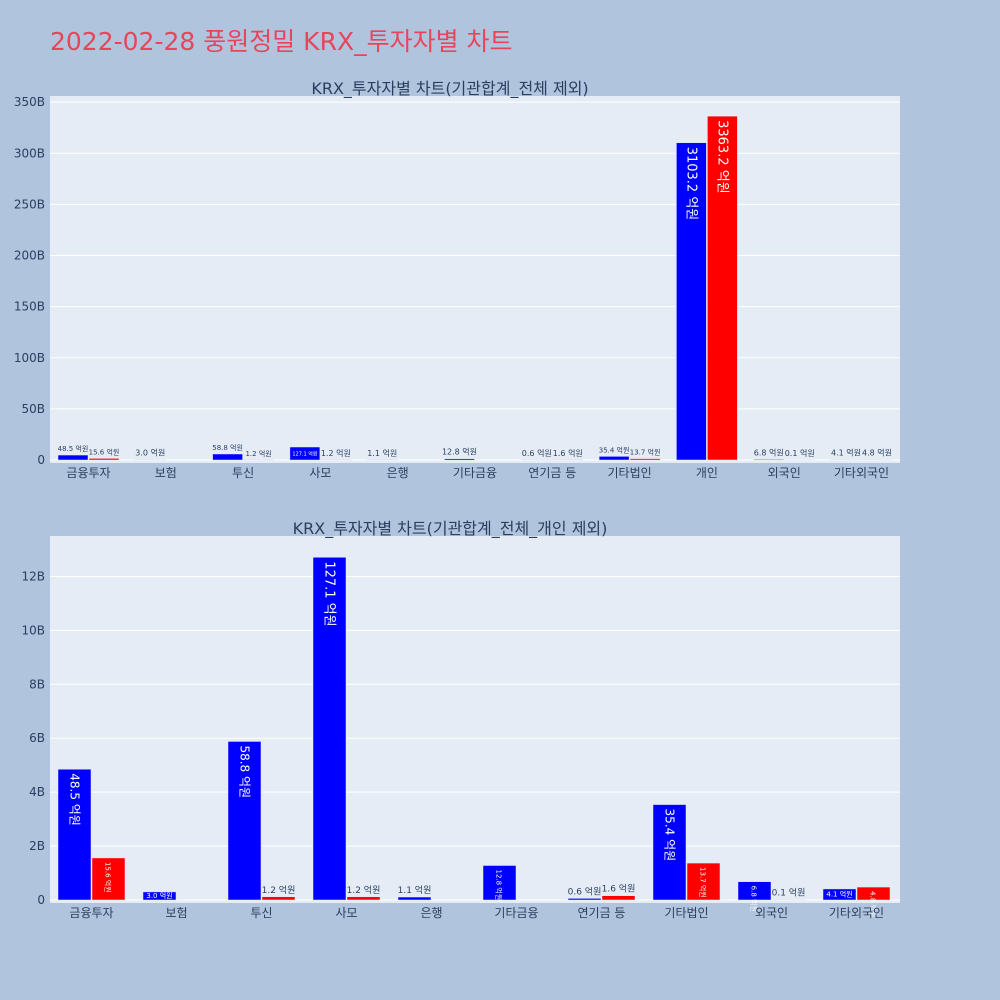  What do you see at coordinates (856, 913) in the screenshot?
I see `bottom-x-tick-label: 기타외국인` at bounding box center [856, 913].